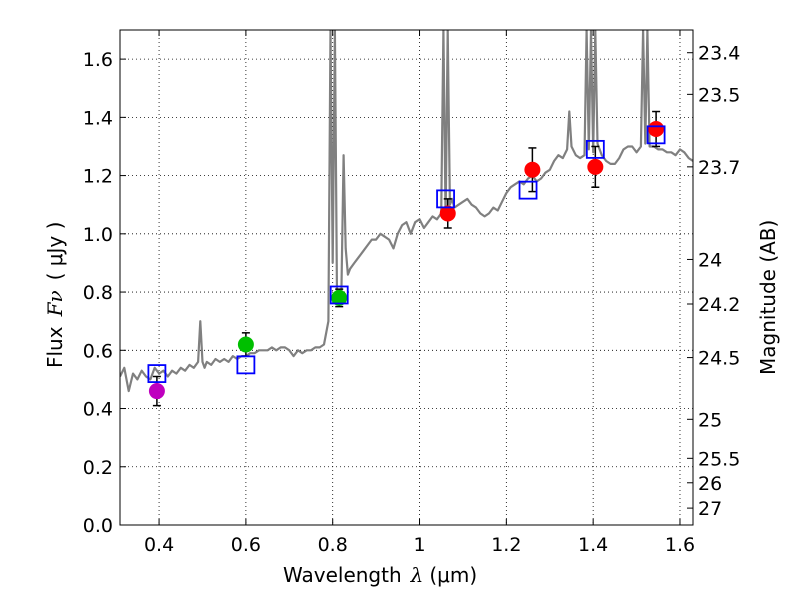 This screenshot has width=800, height=600. Describe the element at coordinates (719, 168) in the screenshot. I see `right-tick-label: 23.7` at that location.